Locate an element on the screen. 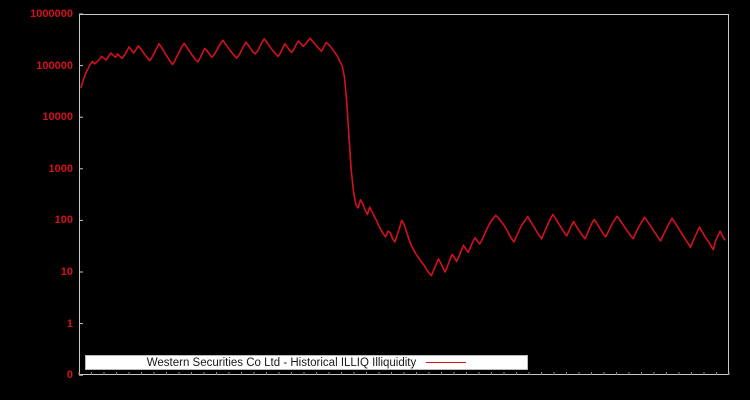  y-axis-tick-label: 1000000 is located at coordinates (51, 14).